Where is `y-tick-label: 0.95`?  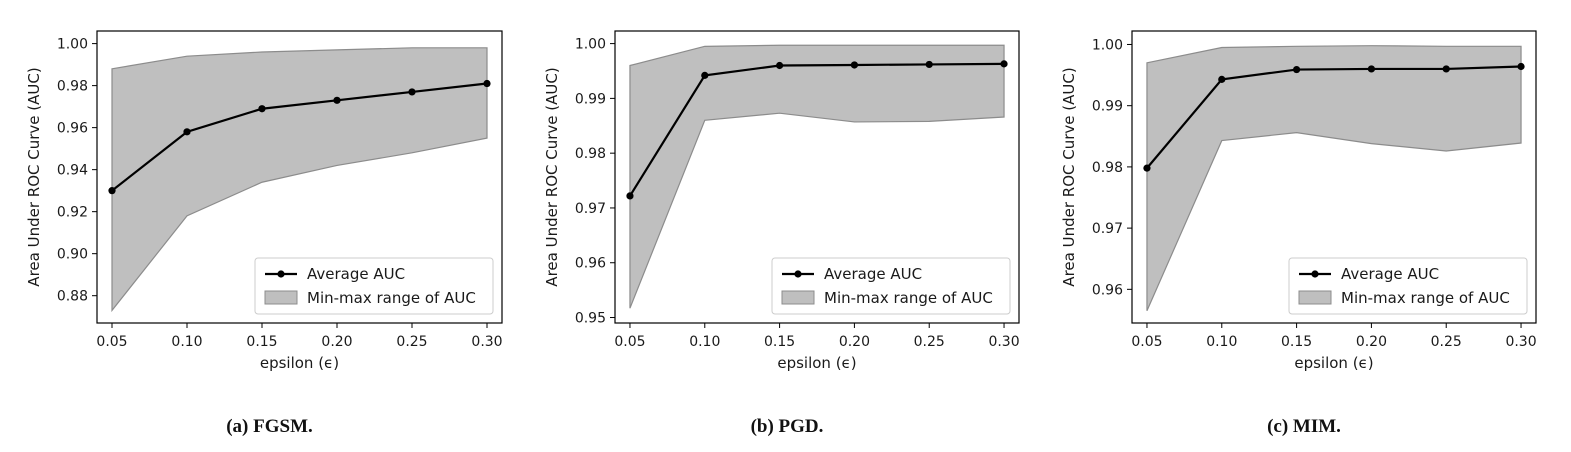
y-tick-label: 0.95 is located at coordinates (590, 319).